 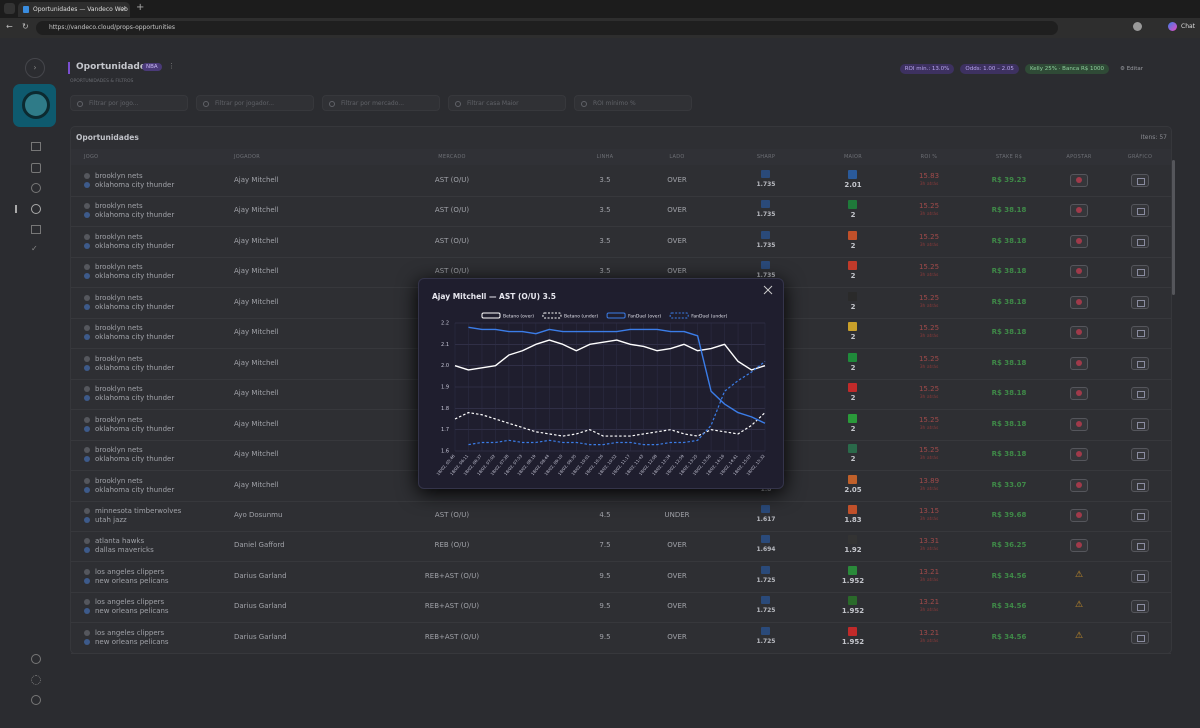 I want to click on line: 9.5, so click(x=605, y=606).